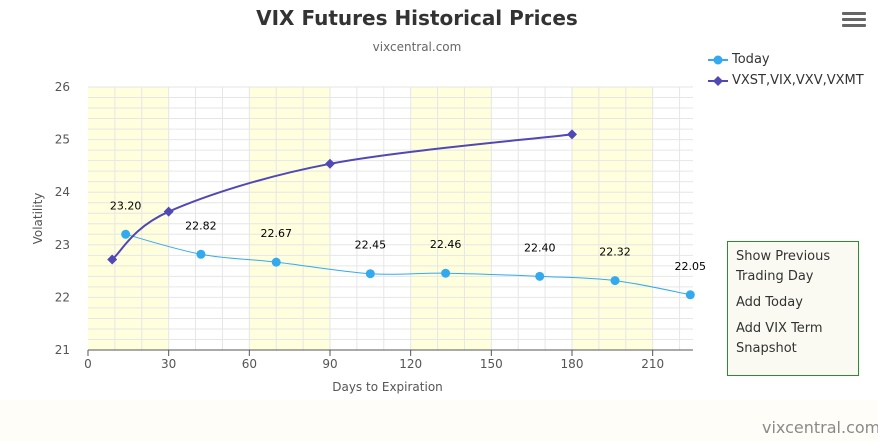 The image size is (878, 441). I want to click on y-tick-label: 26, so click(62, 87).